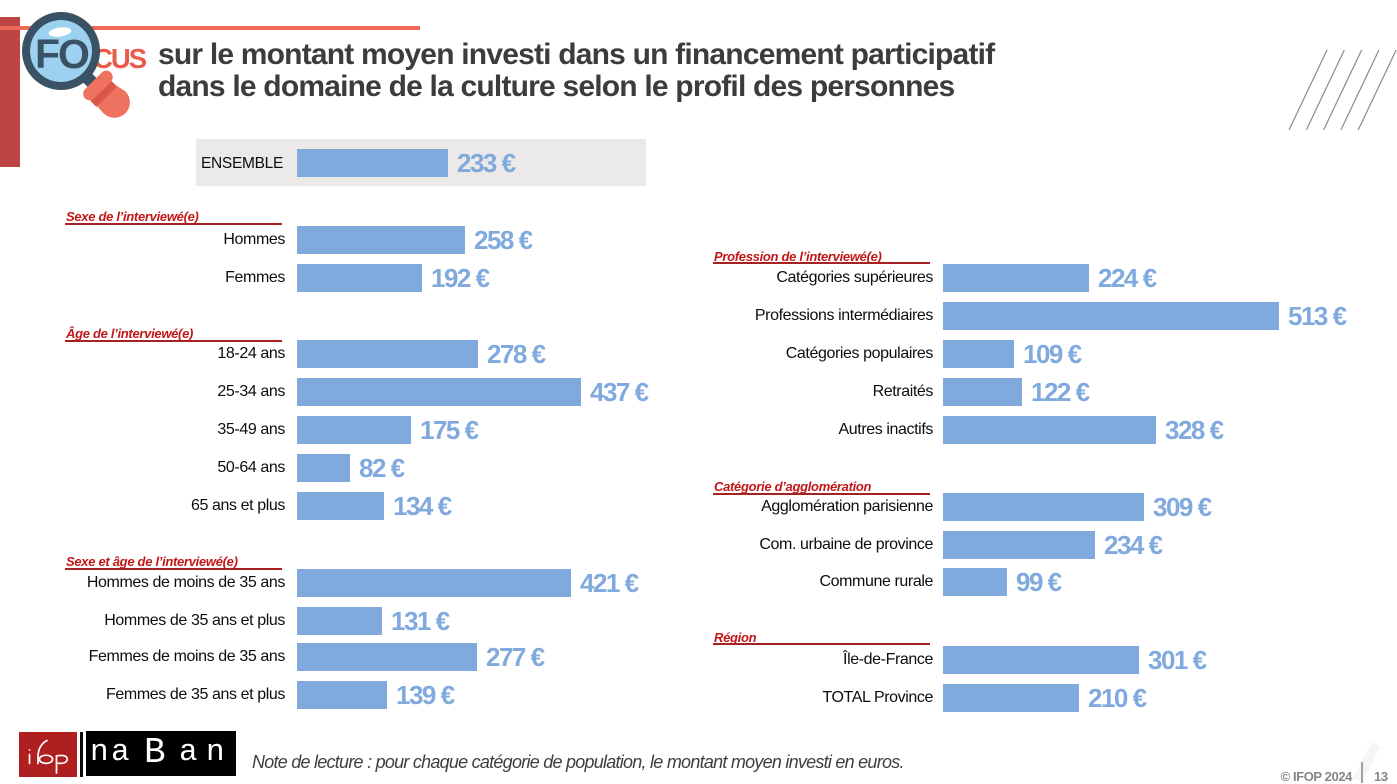 The width and height of the screenshot is (1397, 784). Describe the element at coordinates (120, 58) in the screenshot. I see `svg-text: CUS` at that location.